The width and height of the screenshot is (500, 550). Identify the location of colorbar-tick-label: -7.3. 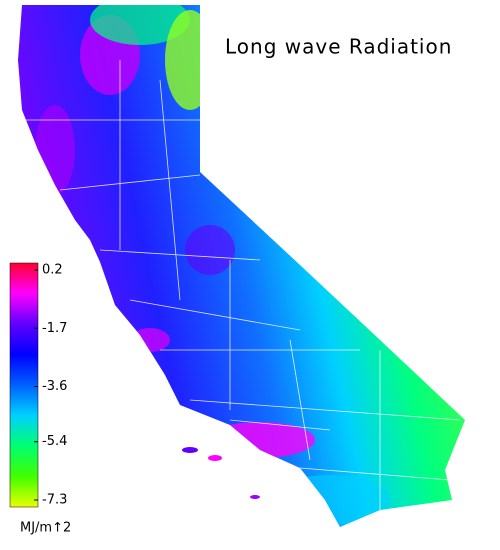
(54, 500).